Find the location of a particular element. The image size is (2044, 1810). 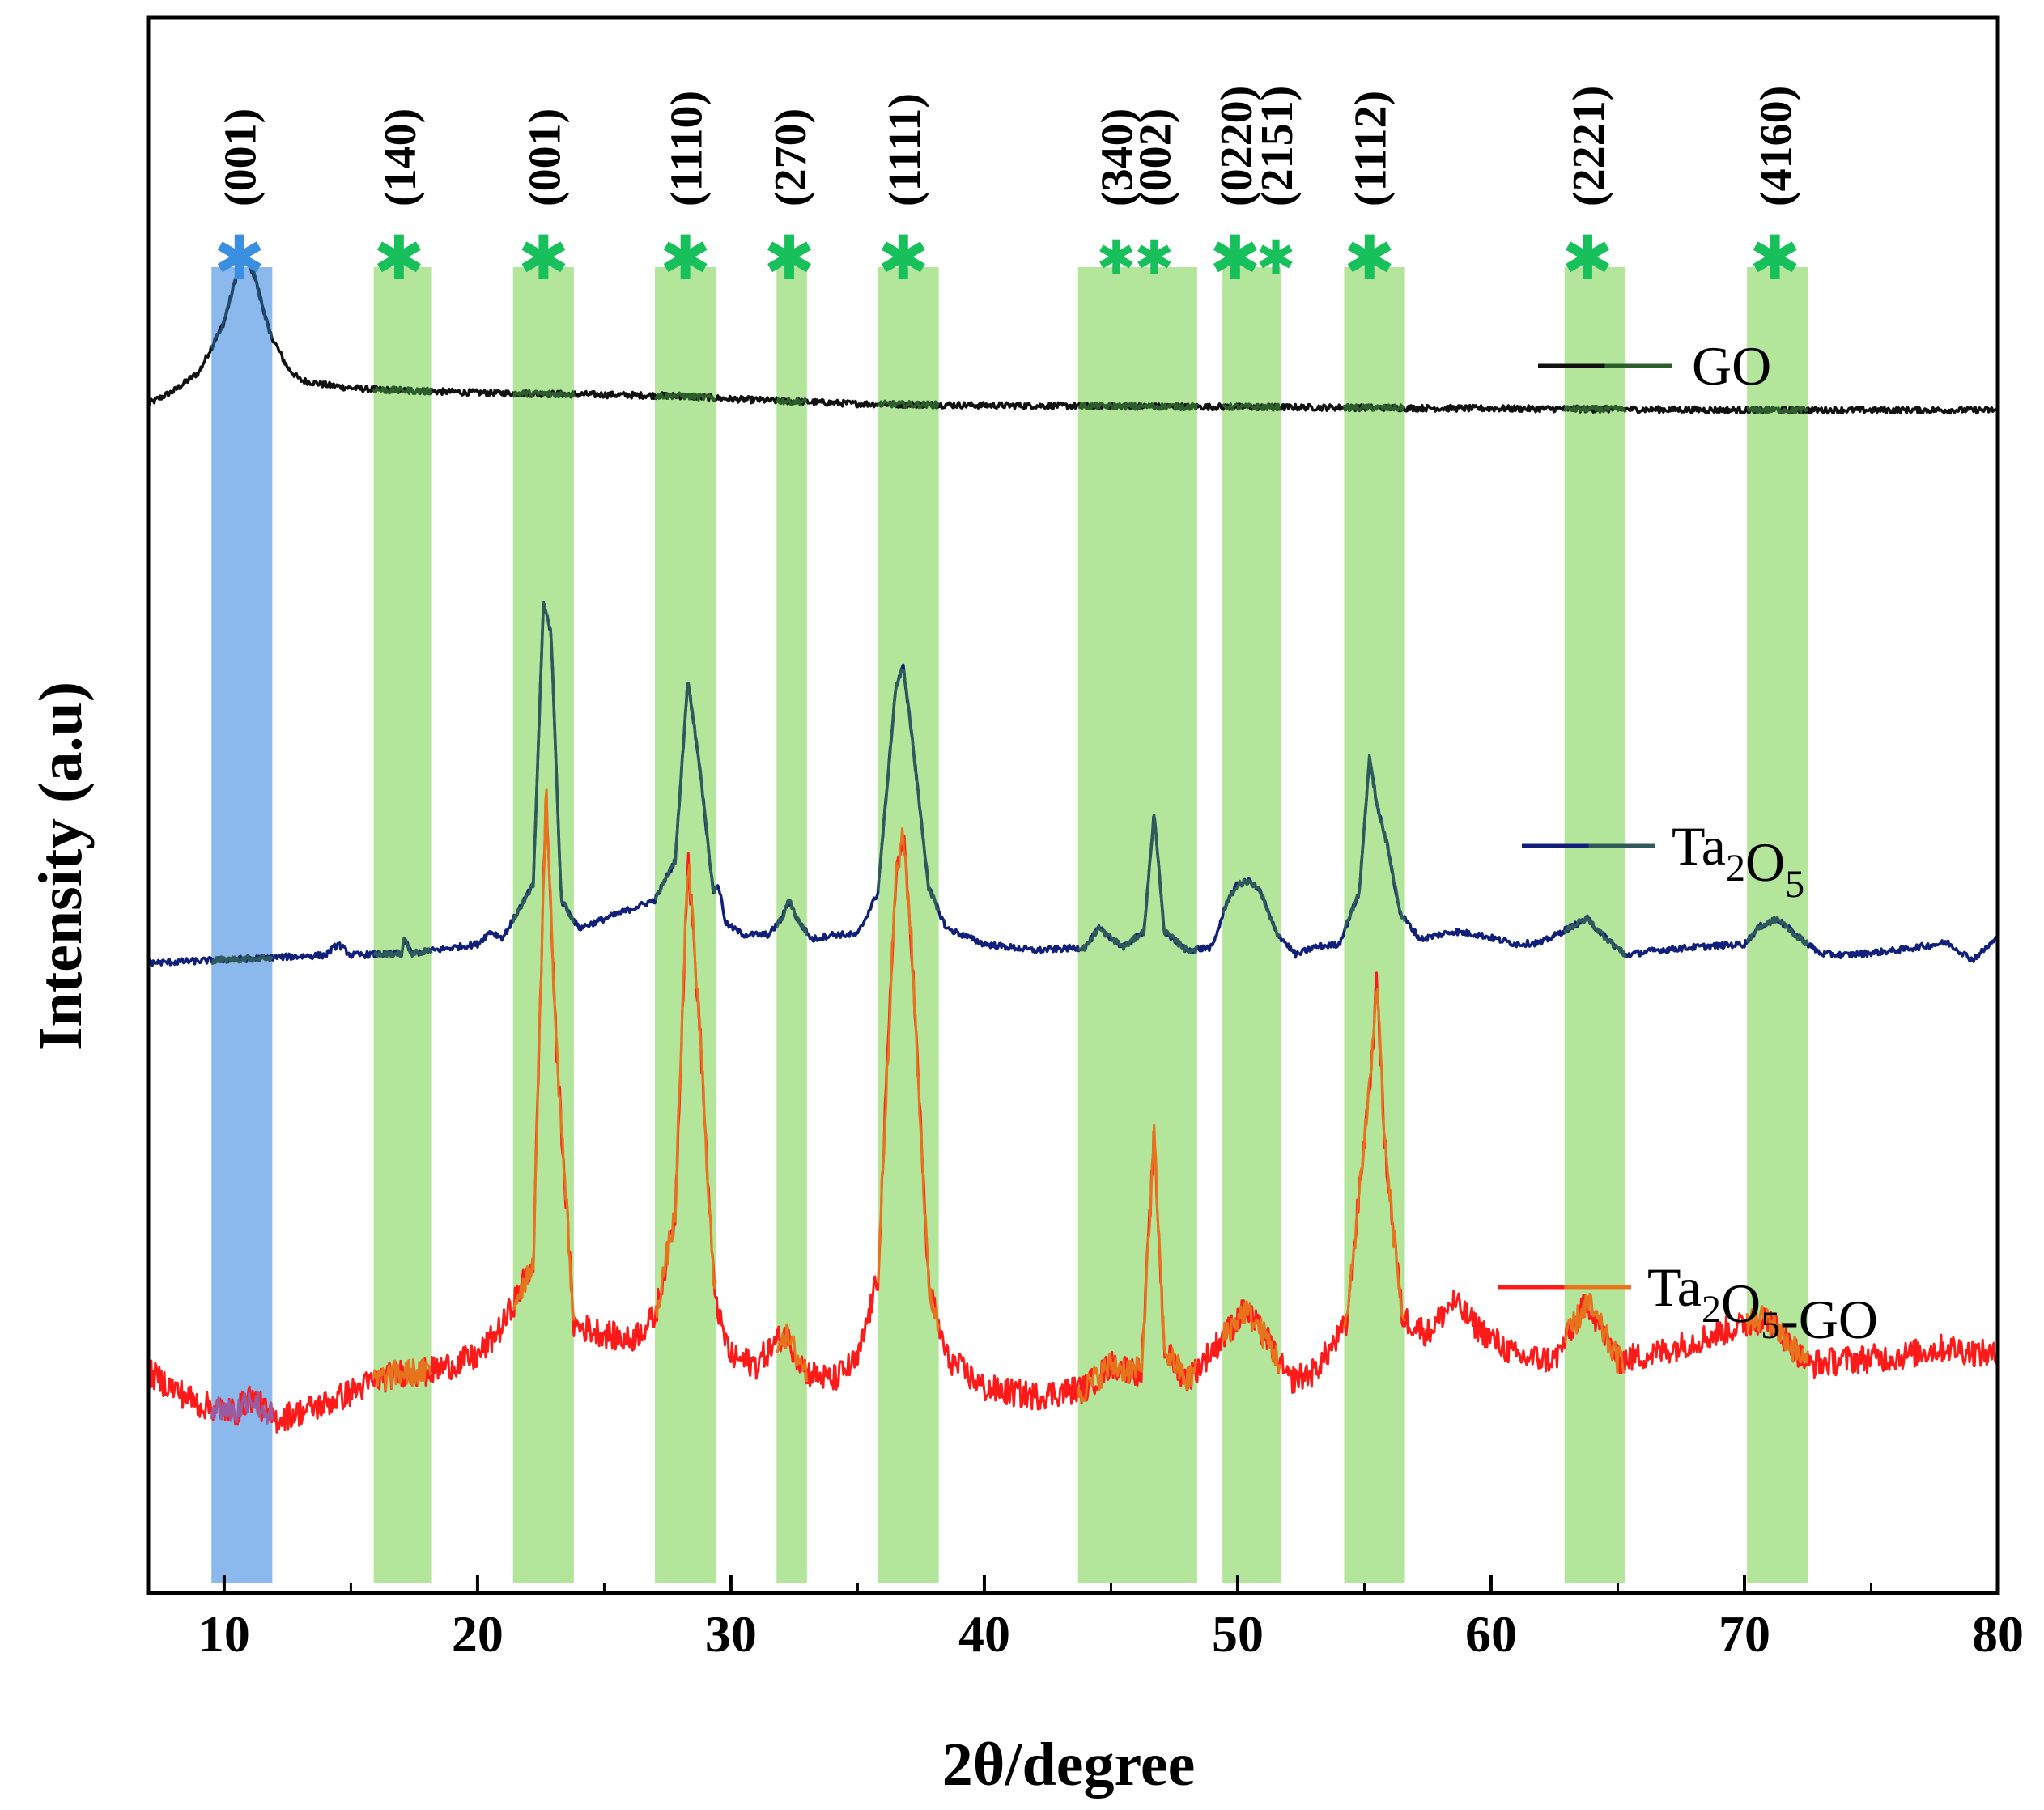

x-tick-label: 30 is located at coordinates (731, 1634).